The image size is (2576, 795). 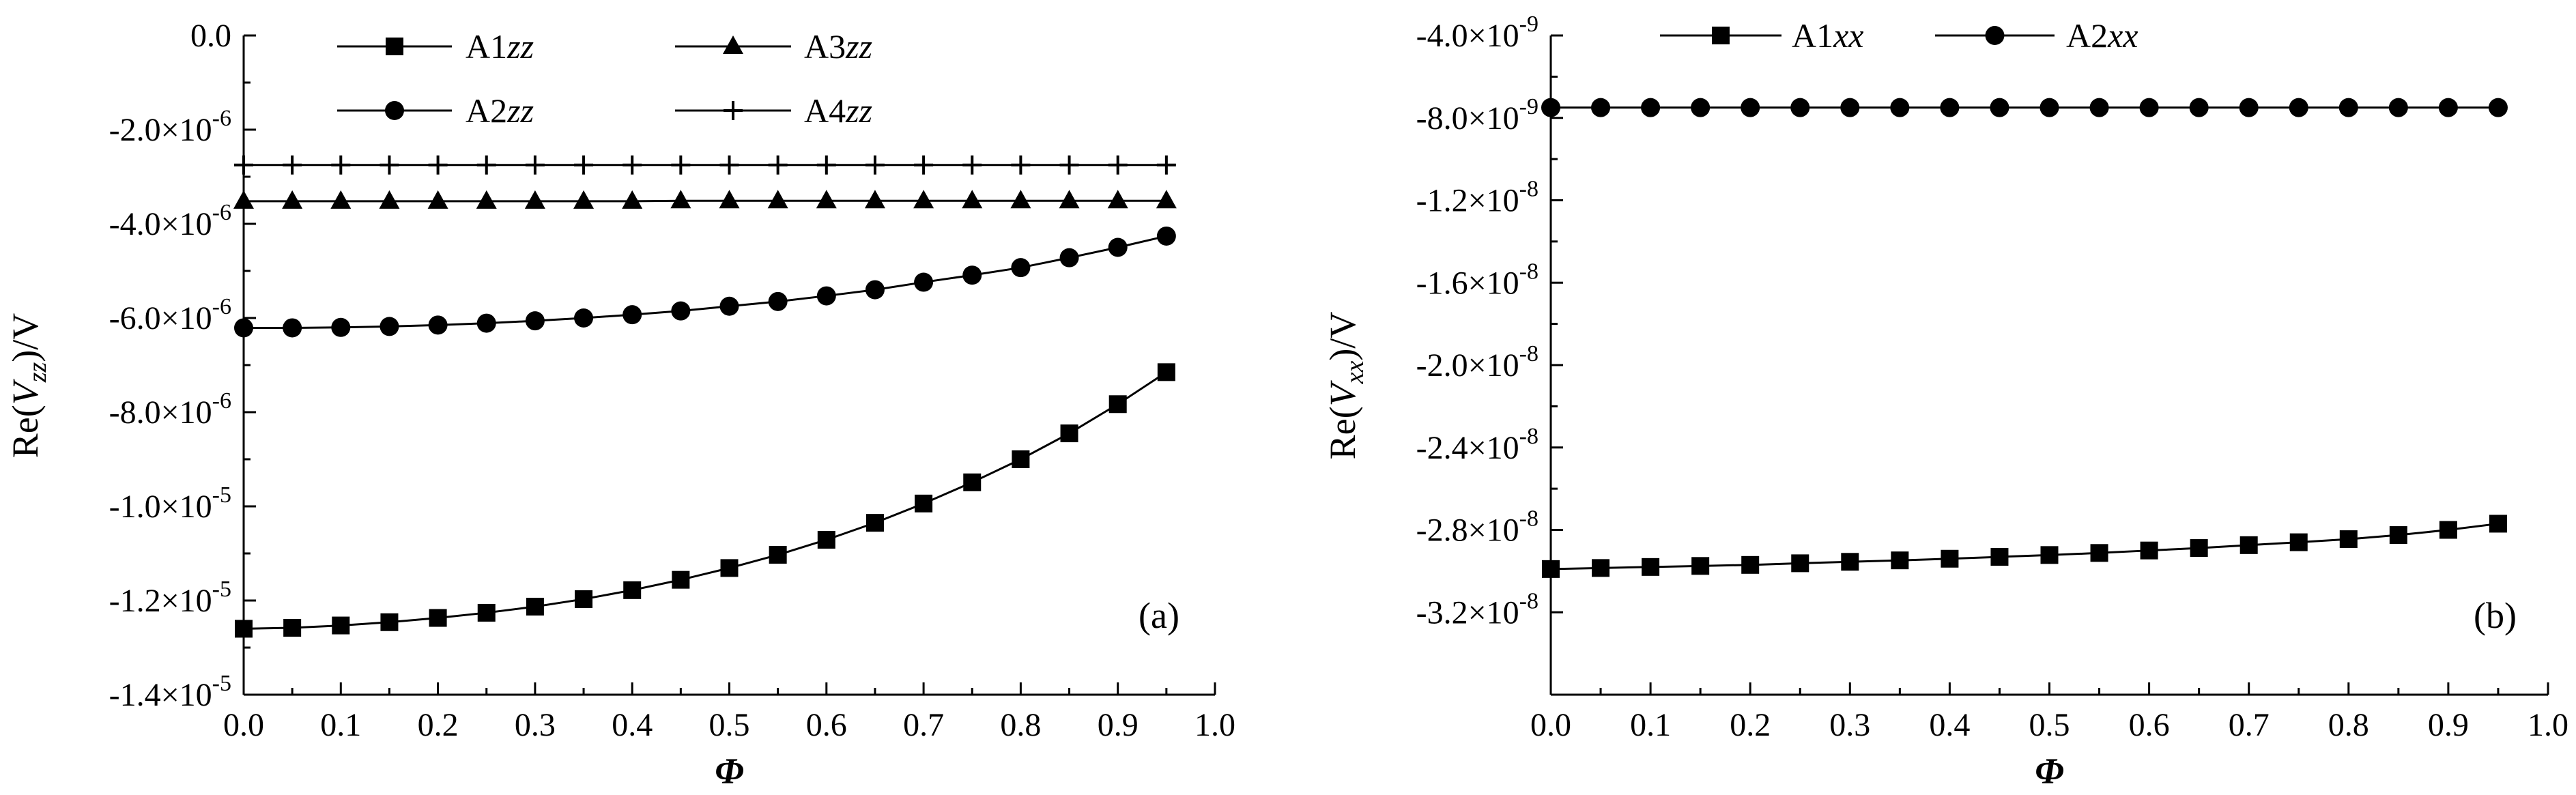 What do you see at coordinates (535, 725) in the screenshot?
I see `x-tick-label: 0.3` at bounding box center [535, 725].